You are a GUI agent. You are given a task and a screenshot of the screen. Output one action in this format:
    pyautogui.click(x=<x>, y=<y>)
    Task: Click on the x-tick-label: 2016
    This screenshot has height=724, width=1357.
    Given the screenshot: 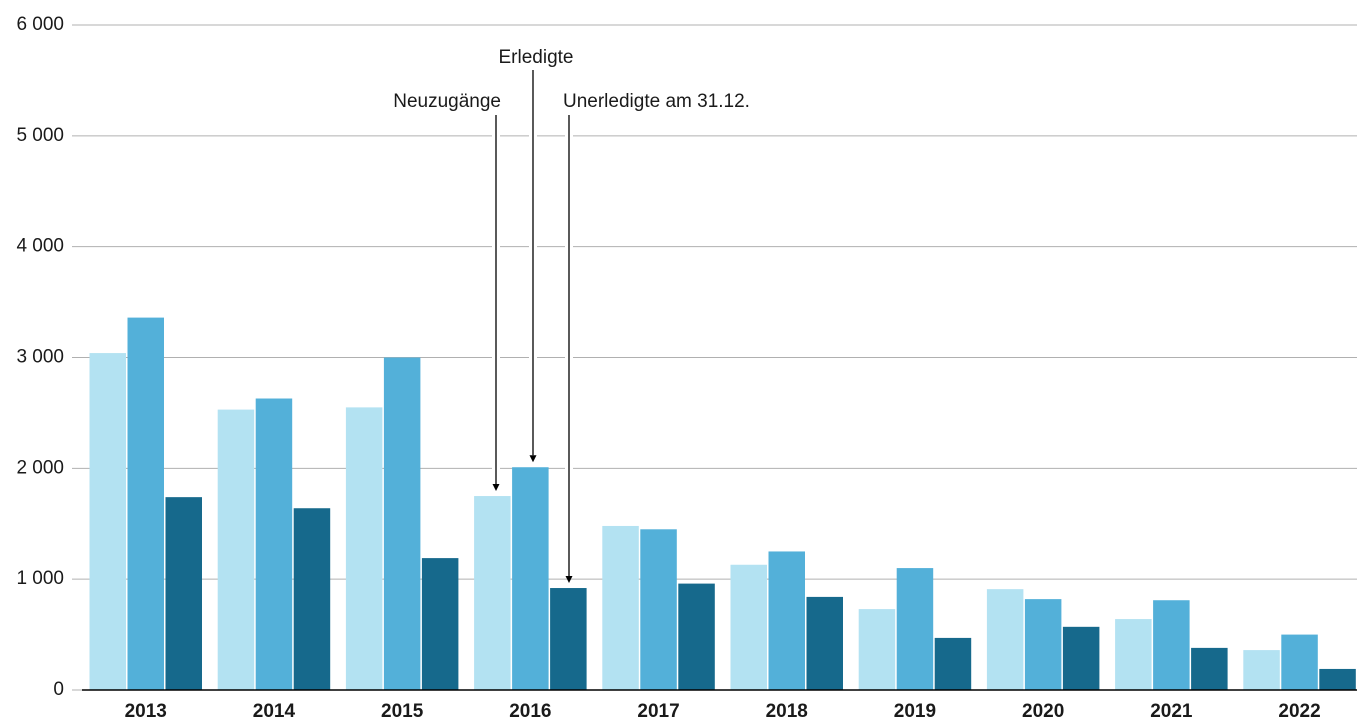 What is the action you would take?
    pyautogui.click(x=530, y=711)
    